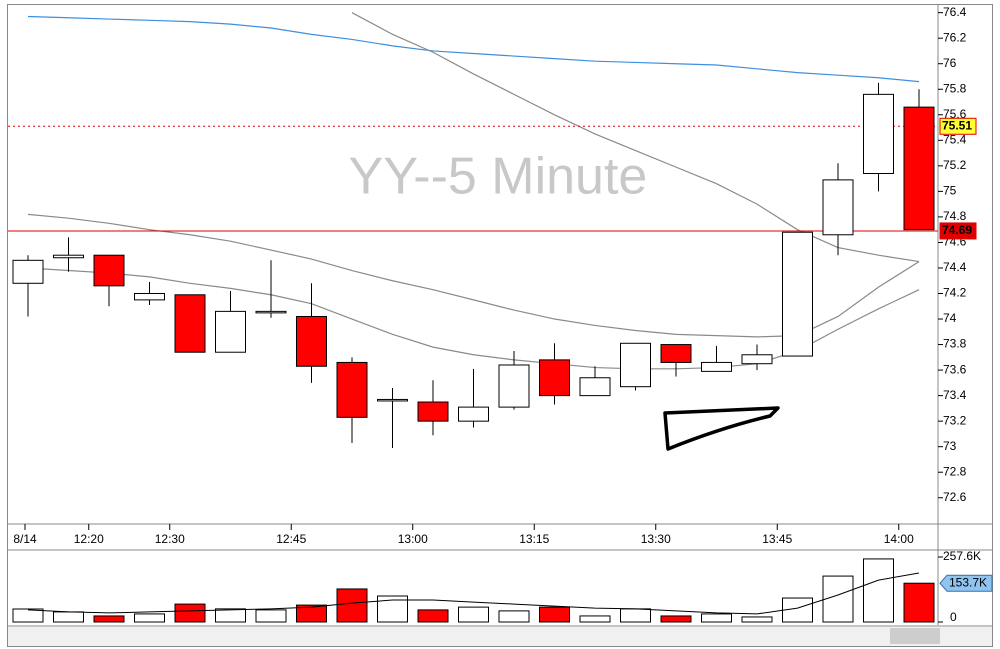 Image resolution: width=1000 pixels, height=649 pixels. Describe the element at coordinates (473, 593) in the screenshot. I see `volume-average` at that location.